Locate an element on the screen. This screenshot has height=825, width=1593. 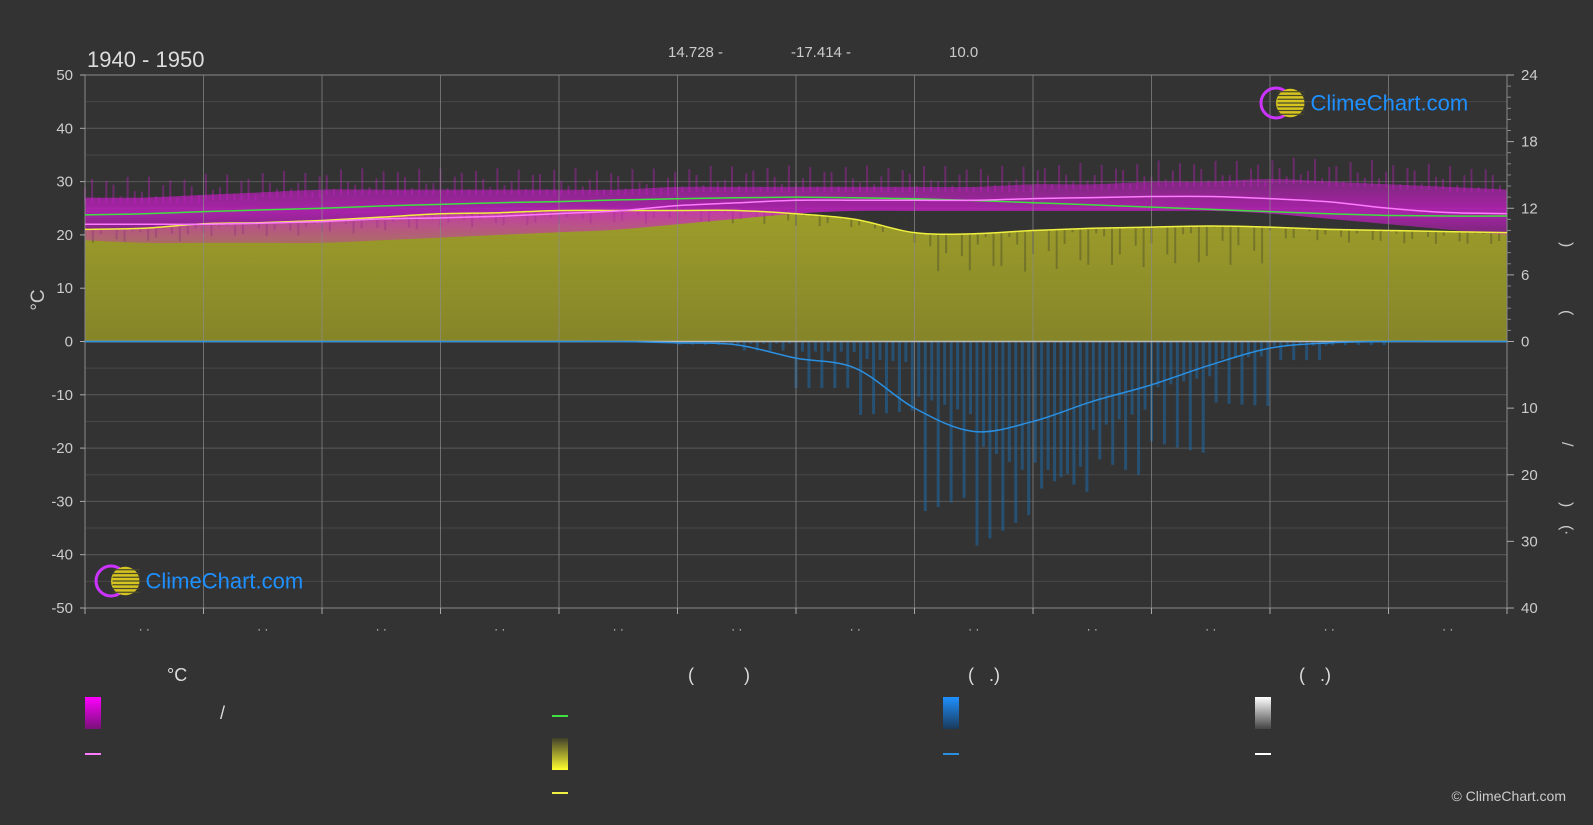
right-tick-label-hours: 6 is located at coordinates (1525, 275).